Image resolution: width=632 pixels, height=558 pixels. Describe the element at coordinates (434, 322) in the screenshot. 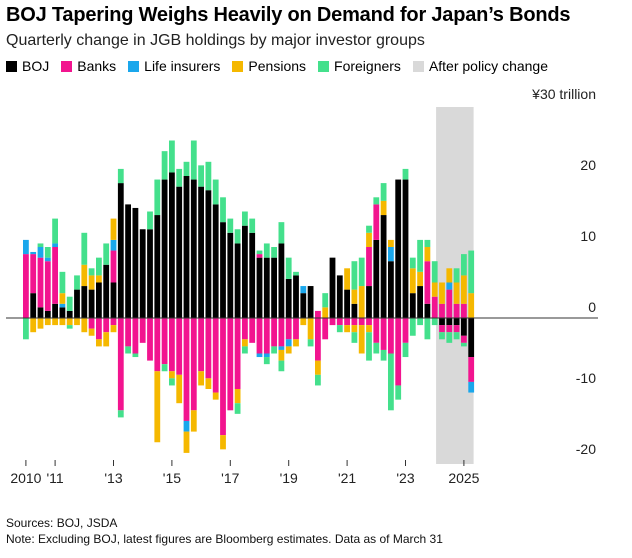

I see `bar-foreigners-neg-q56` at that location.